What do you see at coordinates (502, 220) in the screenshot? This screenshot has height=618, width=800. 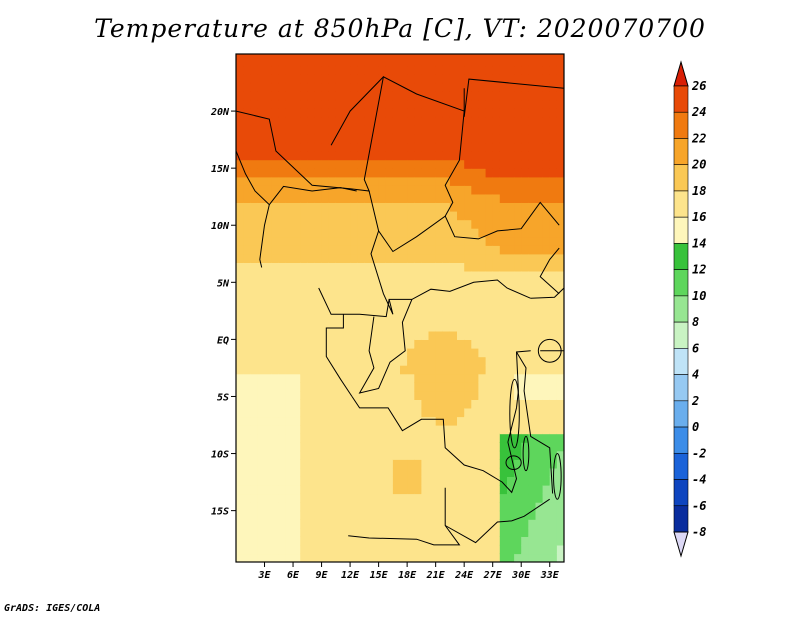 I see `border-line` at bounding box center [502, 220].